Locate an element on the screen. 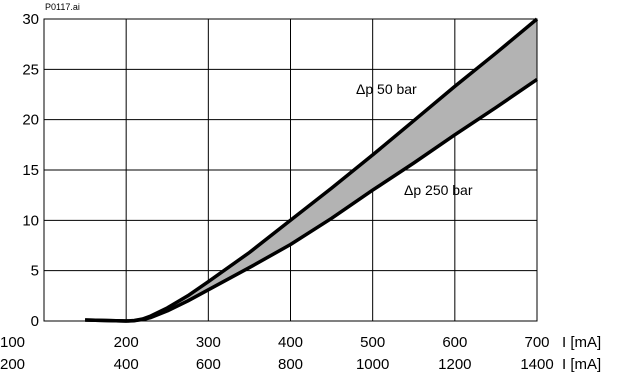 This screenshot has width=620, height=376. y-tick-label: 25 is located at coordinates (30, 69).